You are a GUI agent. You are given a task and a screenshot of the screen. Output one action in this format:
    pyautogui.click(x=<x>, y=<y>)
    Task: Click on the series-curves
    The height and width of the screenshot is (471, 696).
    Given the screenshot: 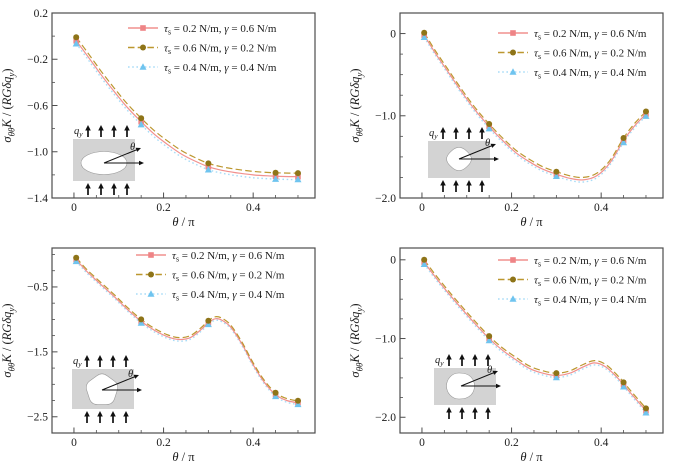 What is the action you would take?
    pyautogui.click(x=188, y=331)
    